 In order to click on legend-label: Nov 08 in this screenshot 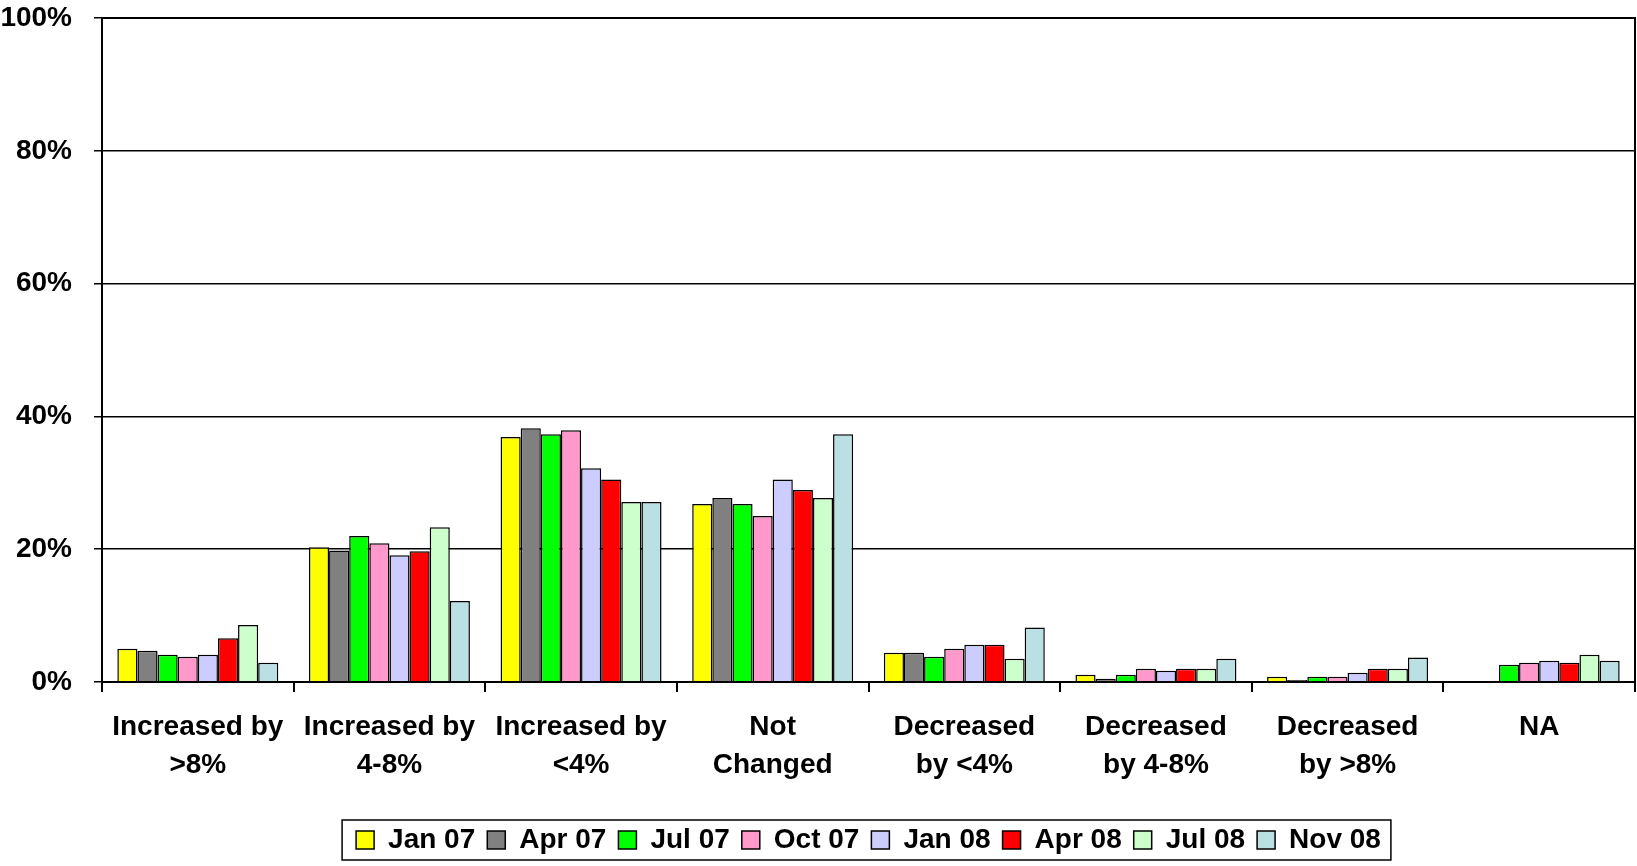, I will do `click(1335, 838)`.